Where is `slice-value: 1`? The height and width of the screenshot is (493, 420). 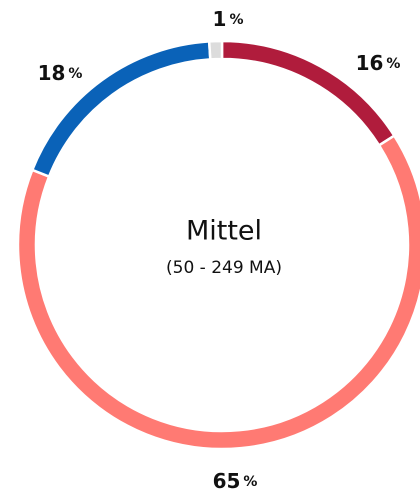 slice-value: 1 is located at coordinates (220, 19).